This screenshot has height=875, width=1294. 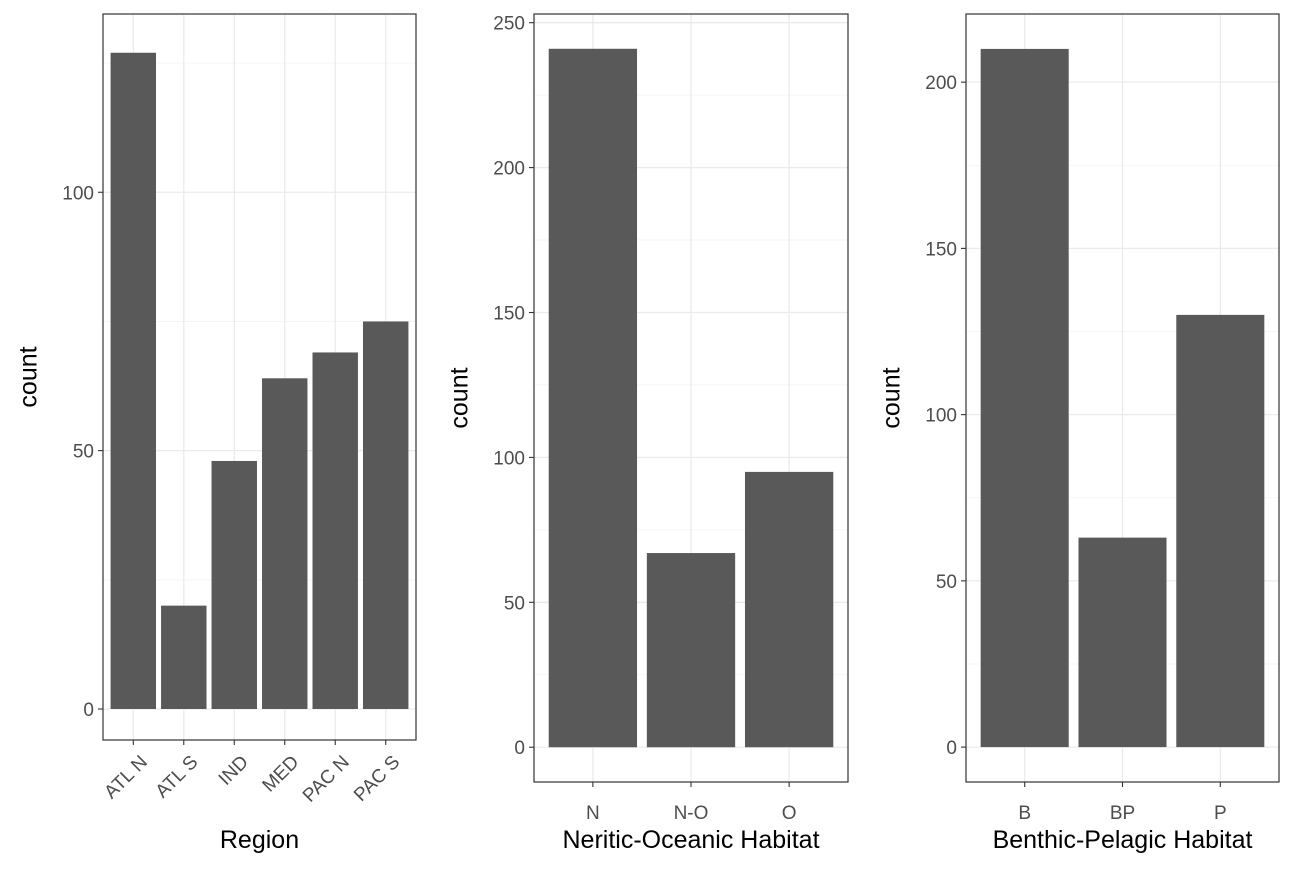 I want to click on x-tick-label: BP, so click(x=1122, y=813).